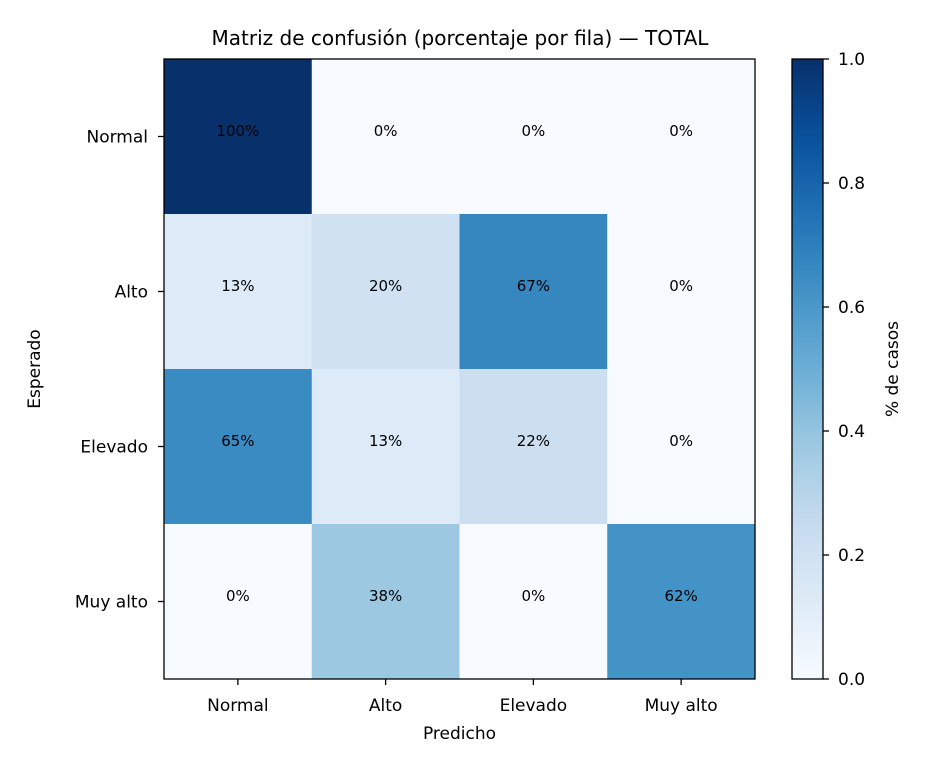  What do you see at coordinates (114, 448) in the screenshot?
I see `y-tick-label: Elevado` at bounding box center [114, 448].